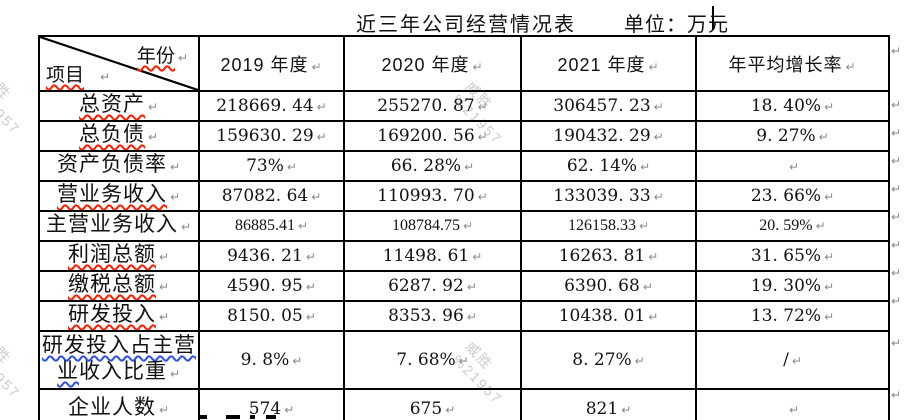  Describe the element at coordinates (119, 316) in the screenshot. I see `row-label-cell: 研发投入 ↵` at that location.